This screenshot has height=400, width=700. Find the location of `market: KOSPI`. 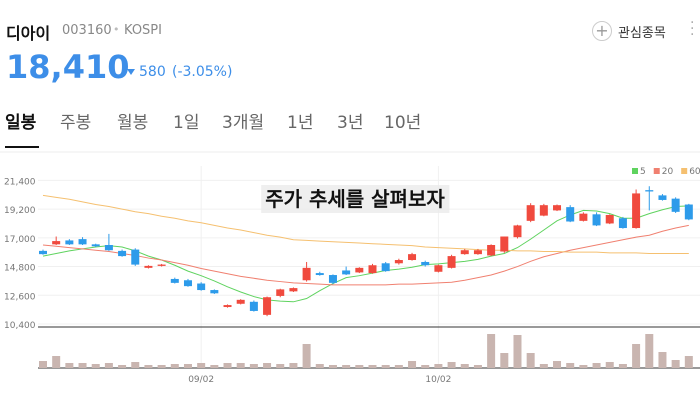

market: KOSPI is located at coordinates (143, 30).